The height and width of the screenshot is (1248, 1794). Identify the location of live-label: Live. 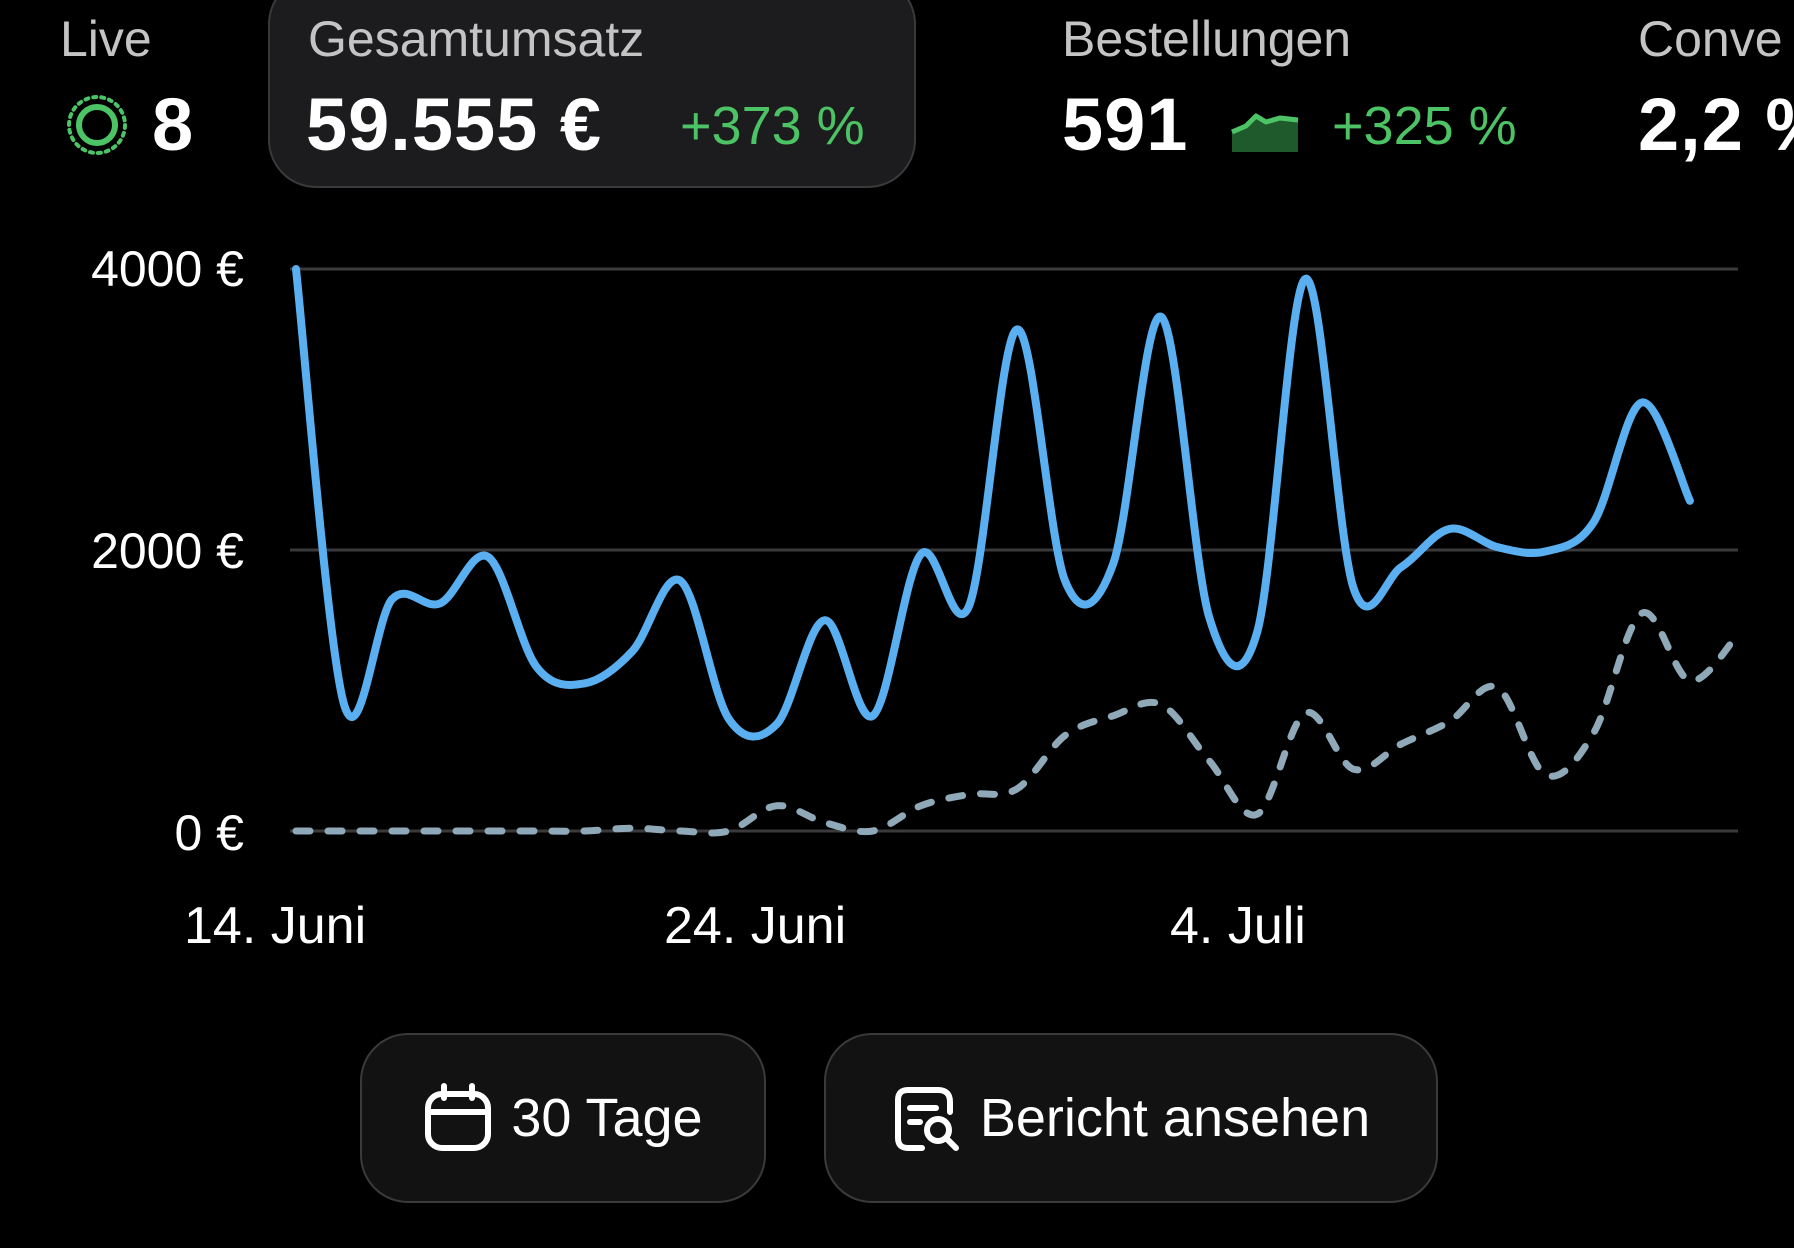
(106, 39).